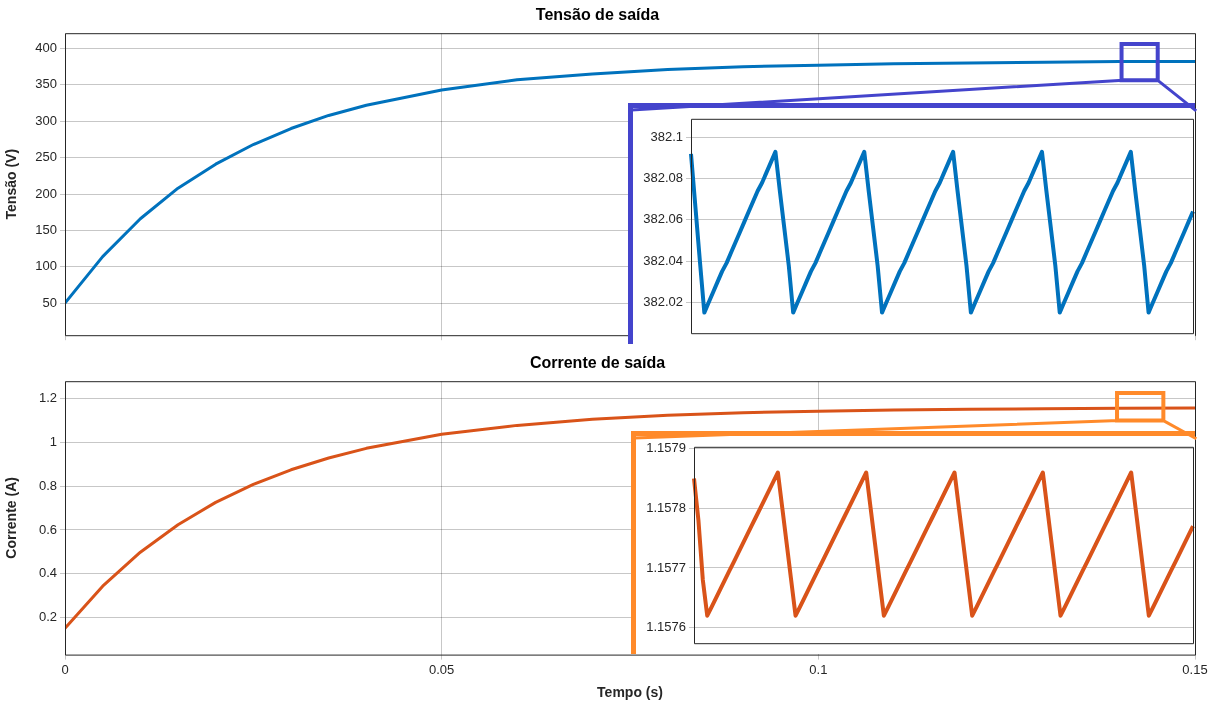 Image resolution: width=1221 pixels, height=704 pixels. What do you see at coordinates (442, 669) in the screenshot?
I see `x-tick-label: 0.05` at bounding box center [442, 669].